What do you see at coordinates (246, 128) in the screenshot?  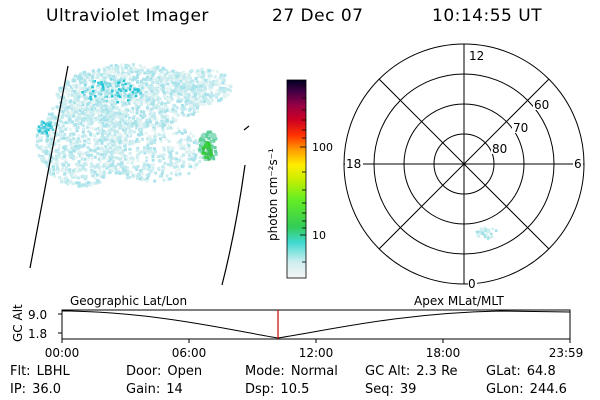 I see `earth-limb-notch` at bounding box center [246, 128].